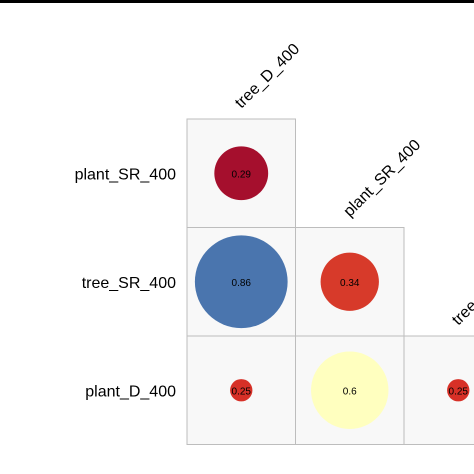  I want to click on value-label-plant-d-400-tree-sr-400: 0.25, so click(459, 391).